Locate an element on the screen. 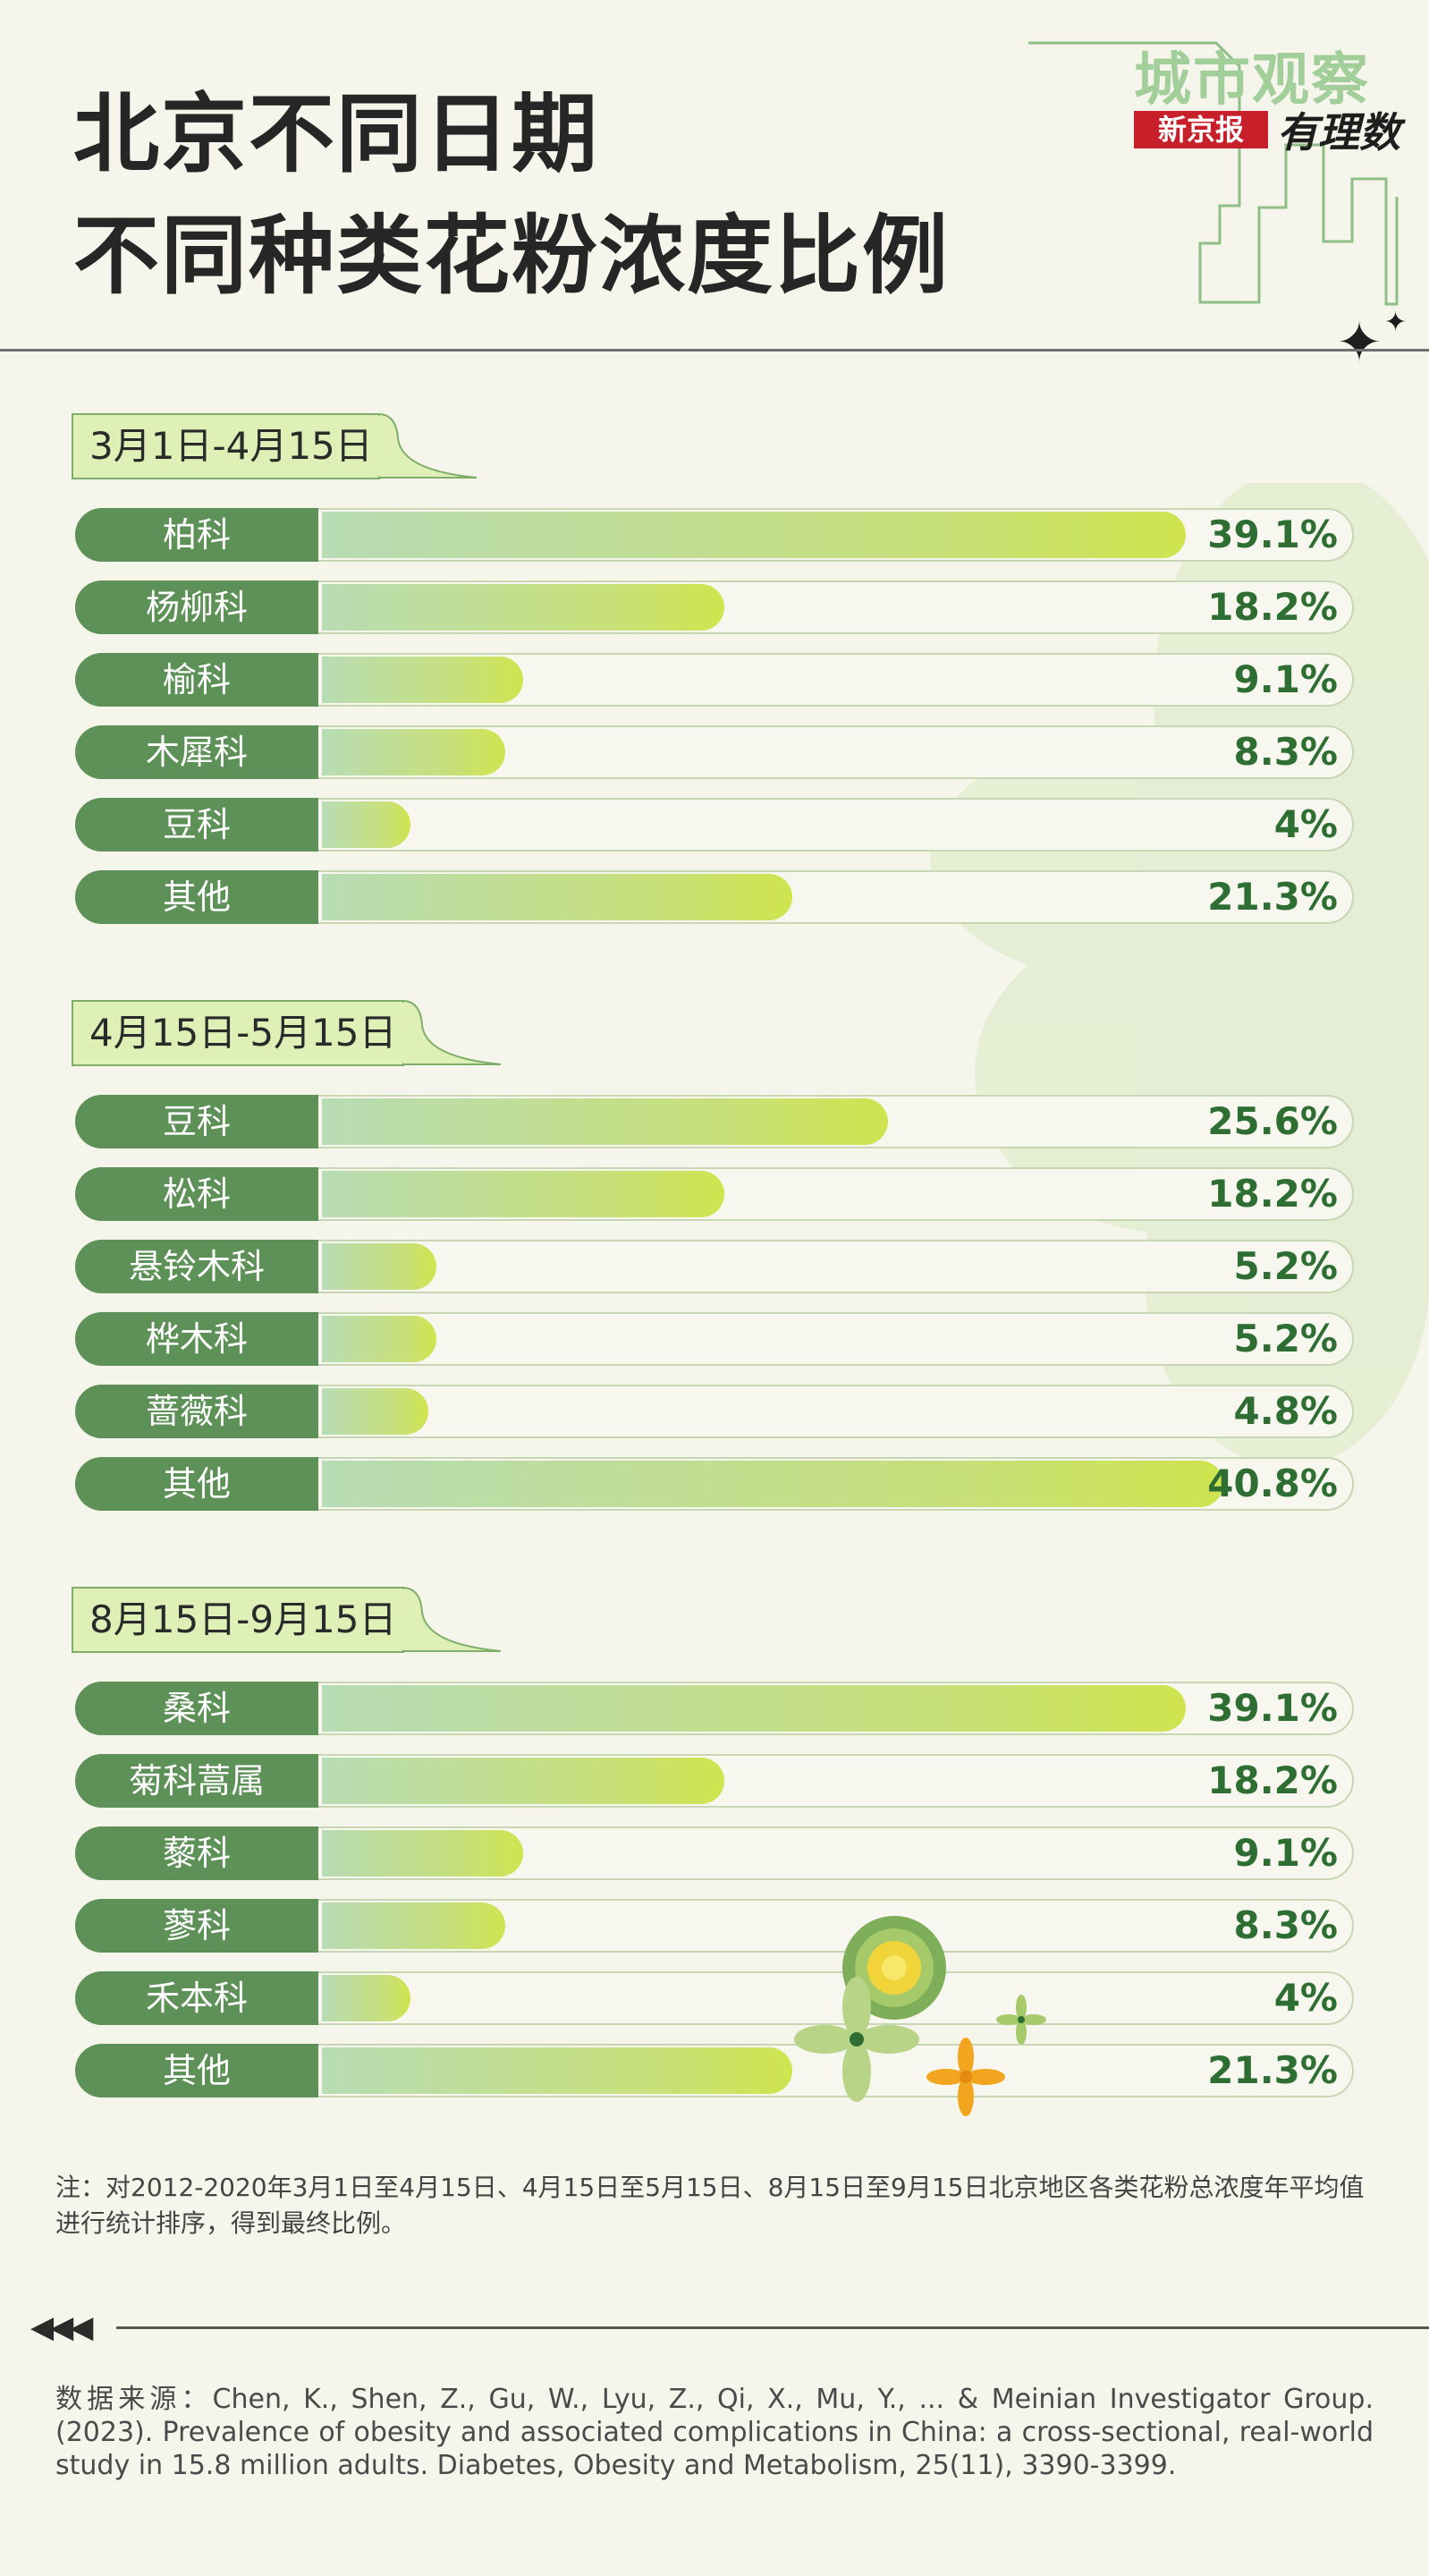  category-label: 松科 is located at coordinates (196, 1194).